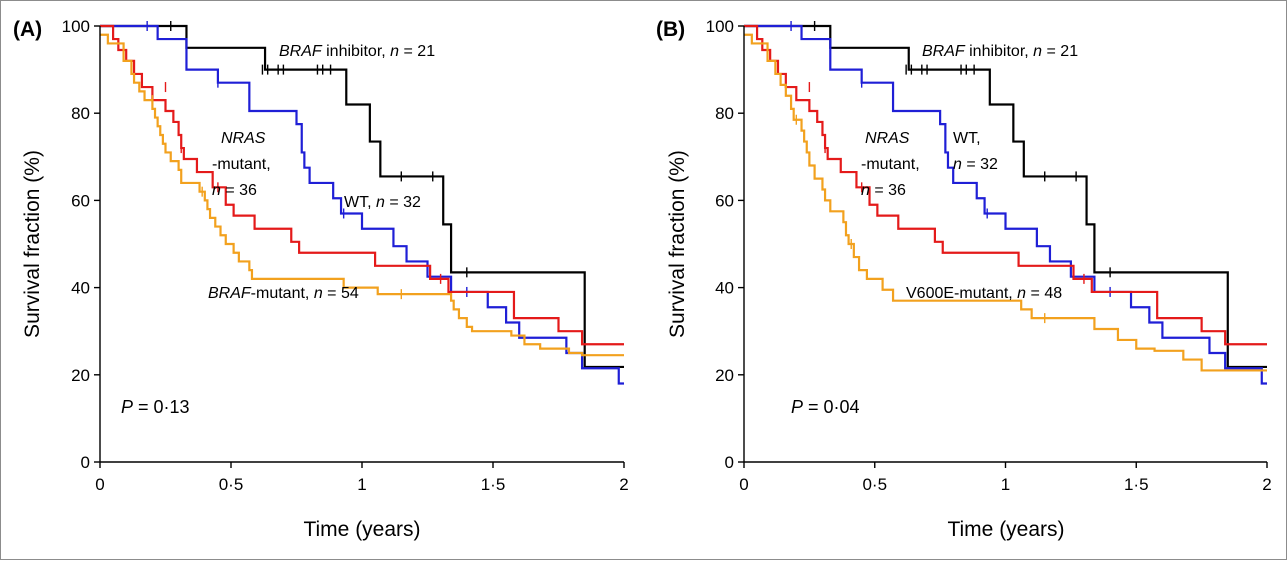 The height and width of the screenshot is (561, 1287). I want to click on p-value-text: = 0·04, so click(831, 407).